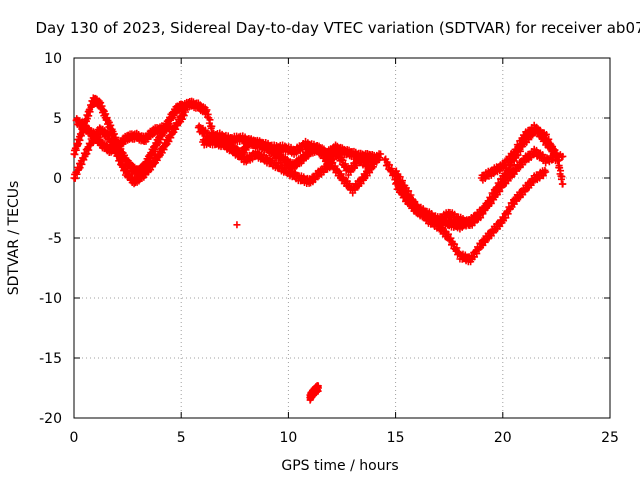  I want to click on y-tick-label: -20, so click(50, 419).